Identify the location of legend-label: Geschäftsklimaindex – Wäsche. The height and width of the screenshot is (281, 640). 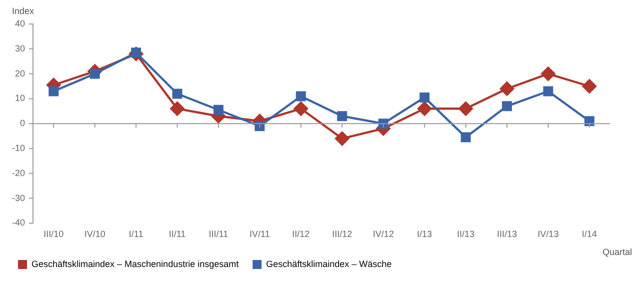
(329, 263).